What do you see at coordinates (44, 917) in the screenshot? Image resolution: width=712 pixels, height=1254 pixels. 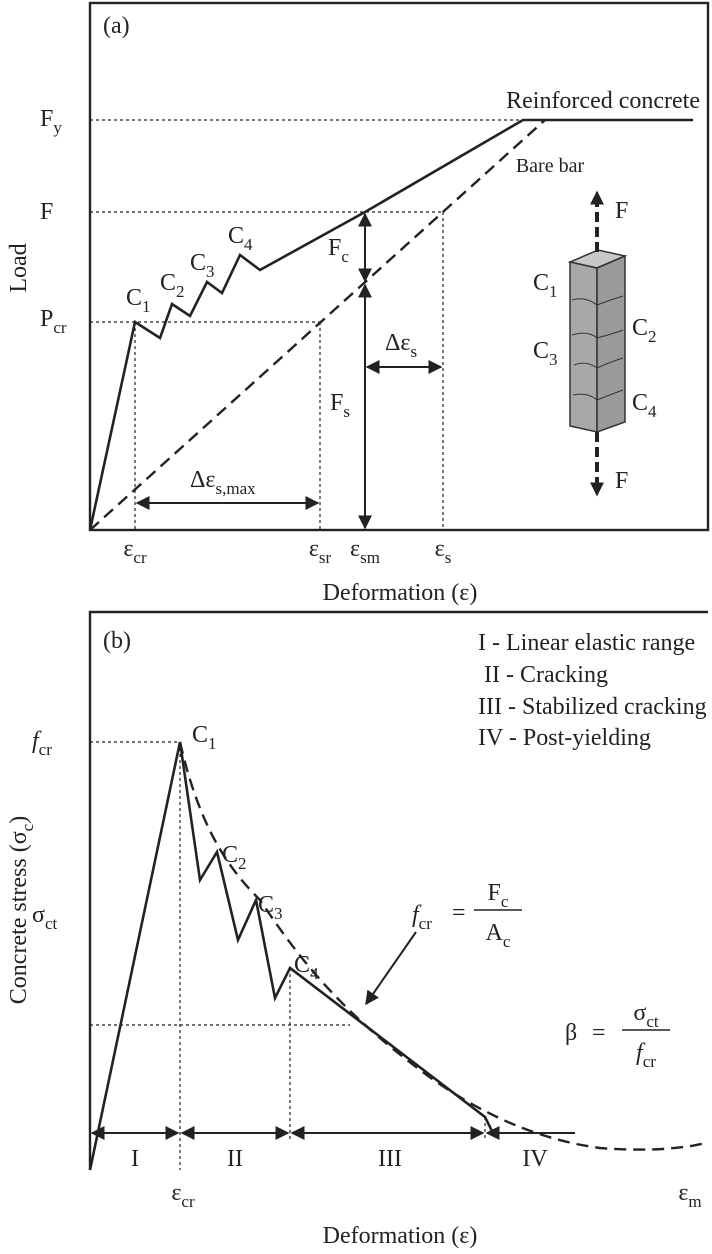 I see `stress-level-label: σct` at bounding box center [44, 917].